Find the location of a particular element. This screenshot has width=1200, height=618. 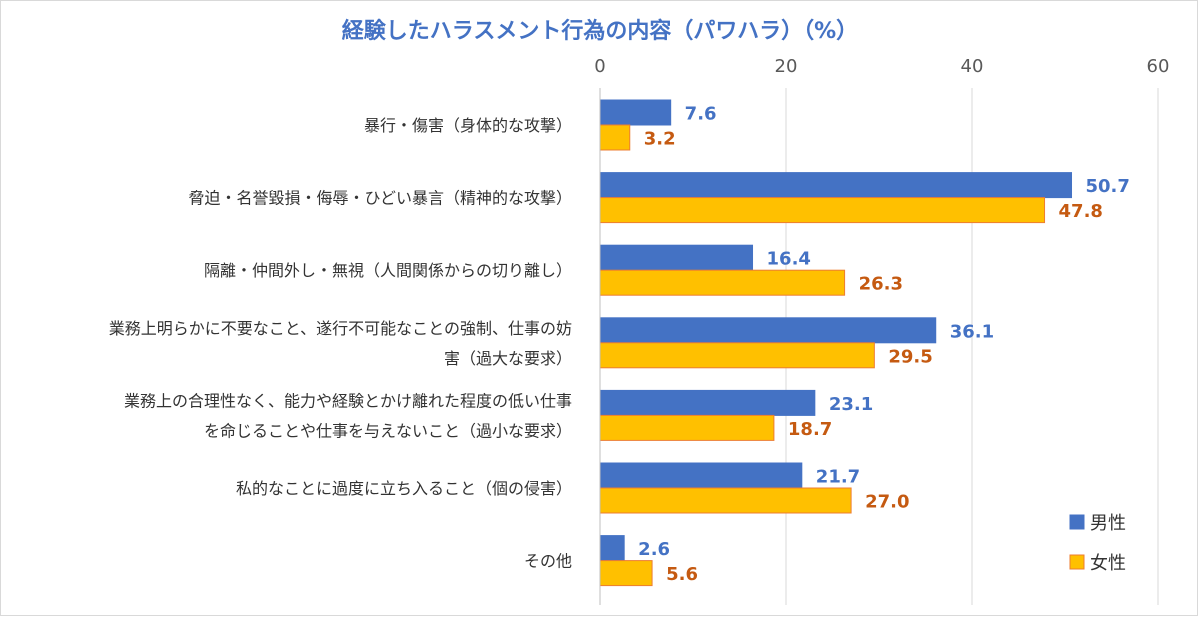

data-label: 5.6 is located at coordinates (682, 574).